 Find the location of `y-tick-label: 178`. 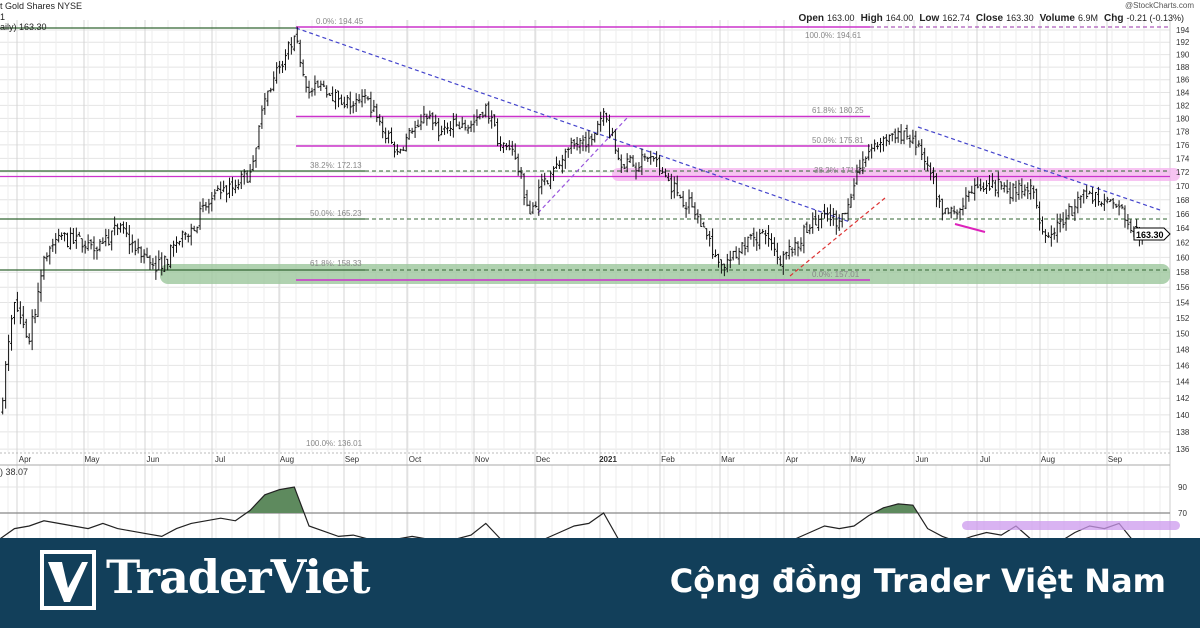

y-tick-label: 178 is located at coordinates (1183, 132).